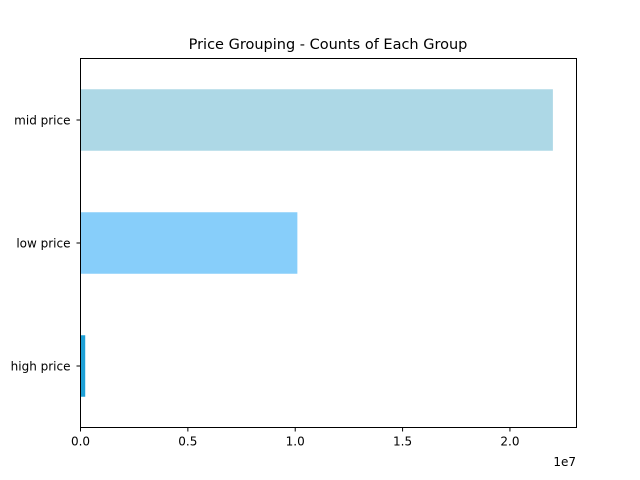  Describe the element at coordinates (43, 244) in the screenshot. I see `y-tick-label: low price` at that location.